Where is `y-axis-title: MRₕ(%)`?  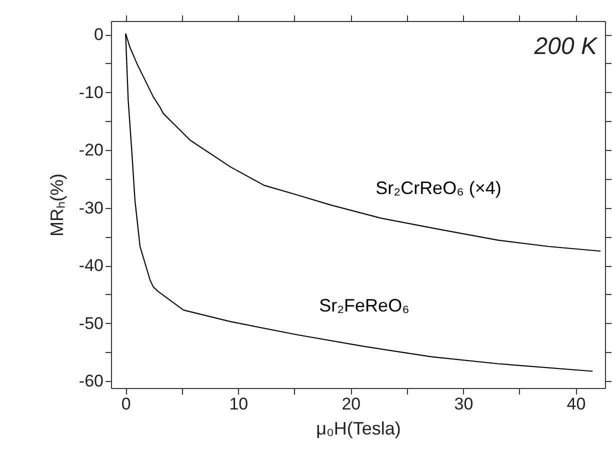 y-axis-title: MRₕ(%) is located at coordinates (56, 205).